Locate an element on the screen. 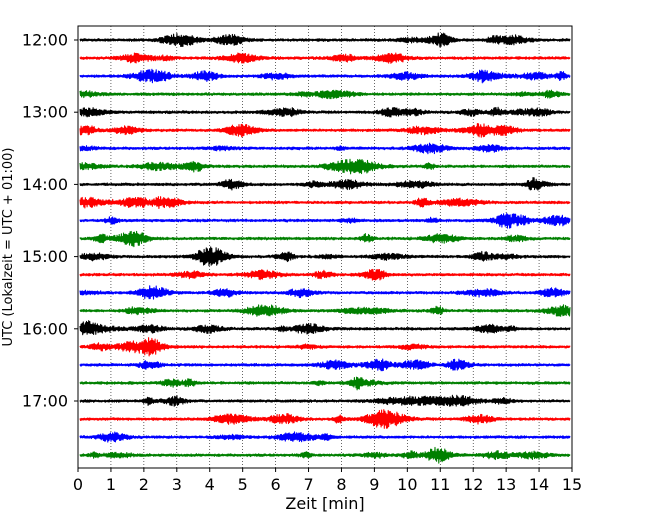  y-axis-ticks: 12:00 13:00 14:00 15:00 16:00 17:00 is located at coordinates (50, 221).